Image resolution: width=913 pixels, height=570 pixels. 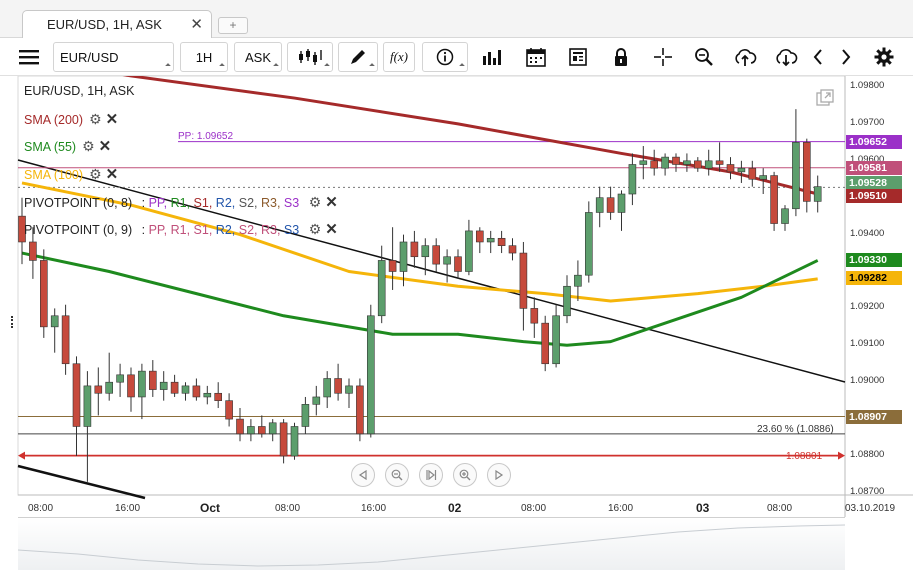 I want to click on crosshair-button, so click(x=663, y=57).